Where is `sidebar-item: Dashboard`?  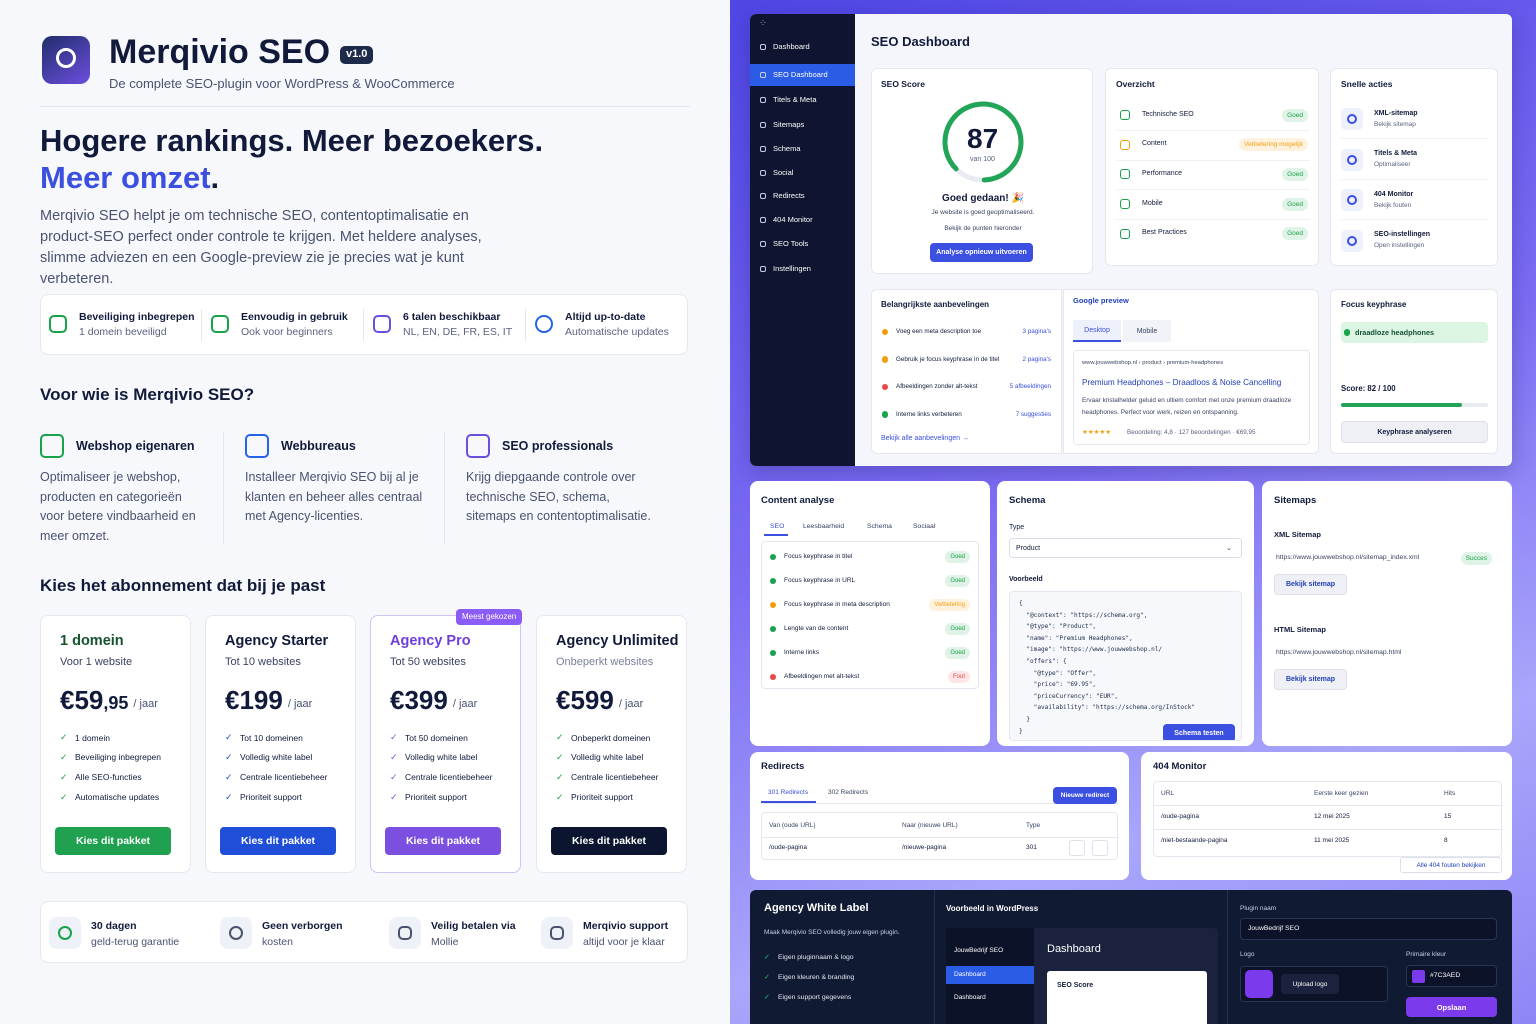 sidebar-item: Dashboard is located at coordinates (791, 47).